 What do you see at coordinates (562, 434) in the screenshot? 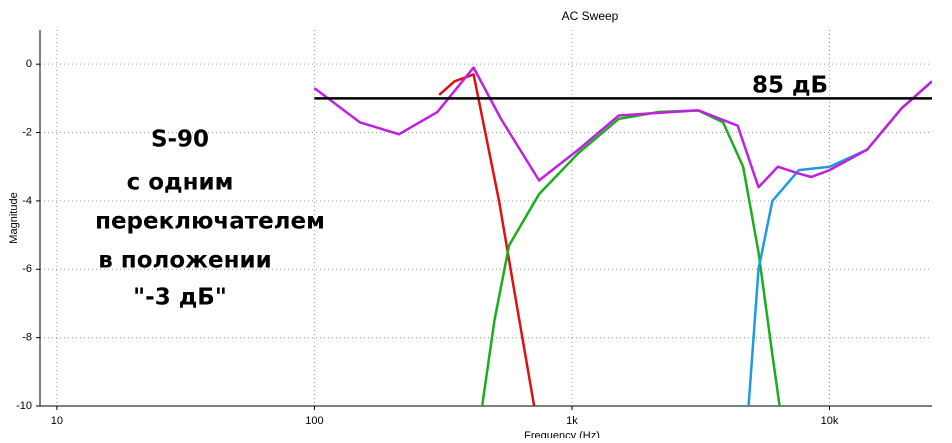
I see `x-axis-label: Frequency (Hz)` at bounding box center [562, 434].